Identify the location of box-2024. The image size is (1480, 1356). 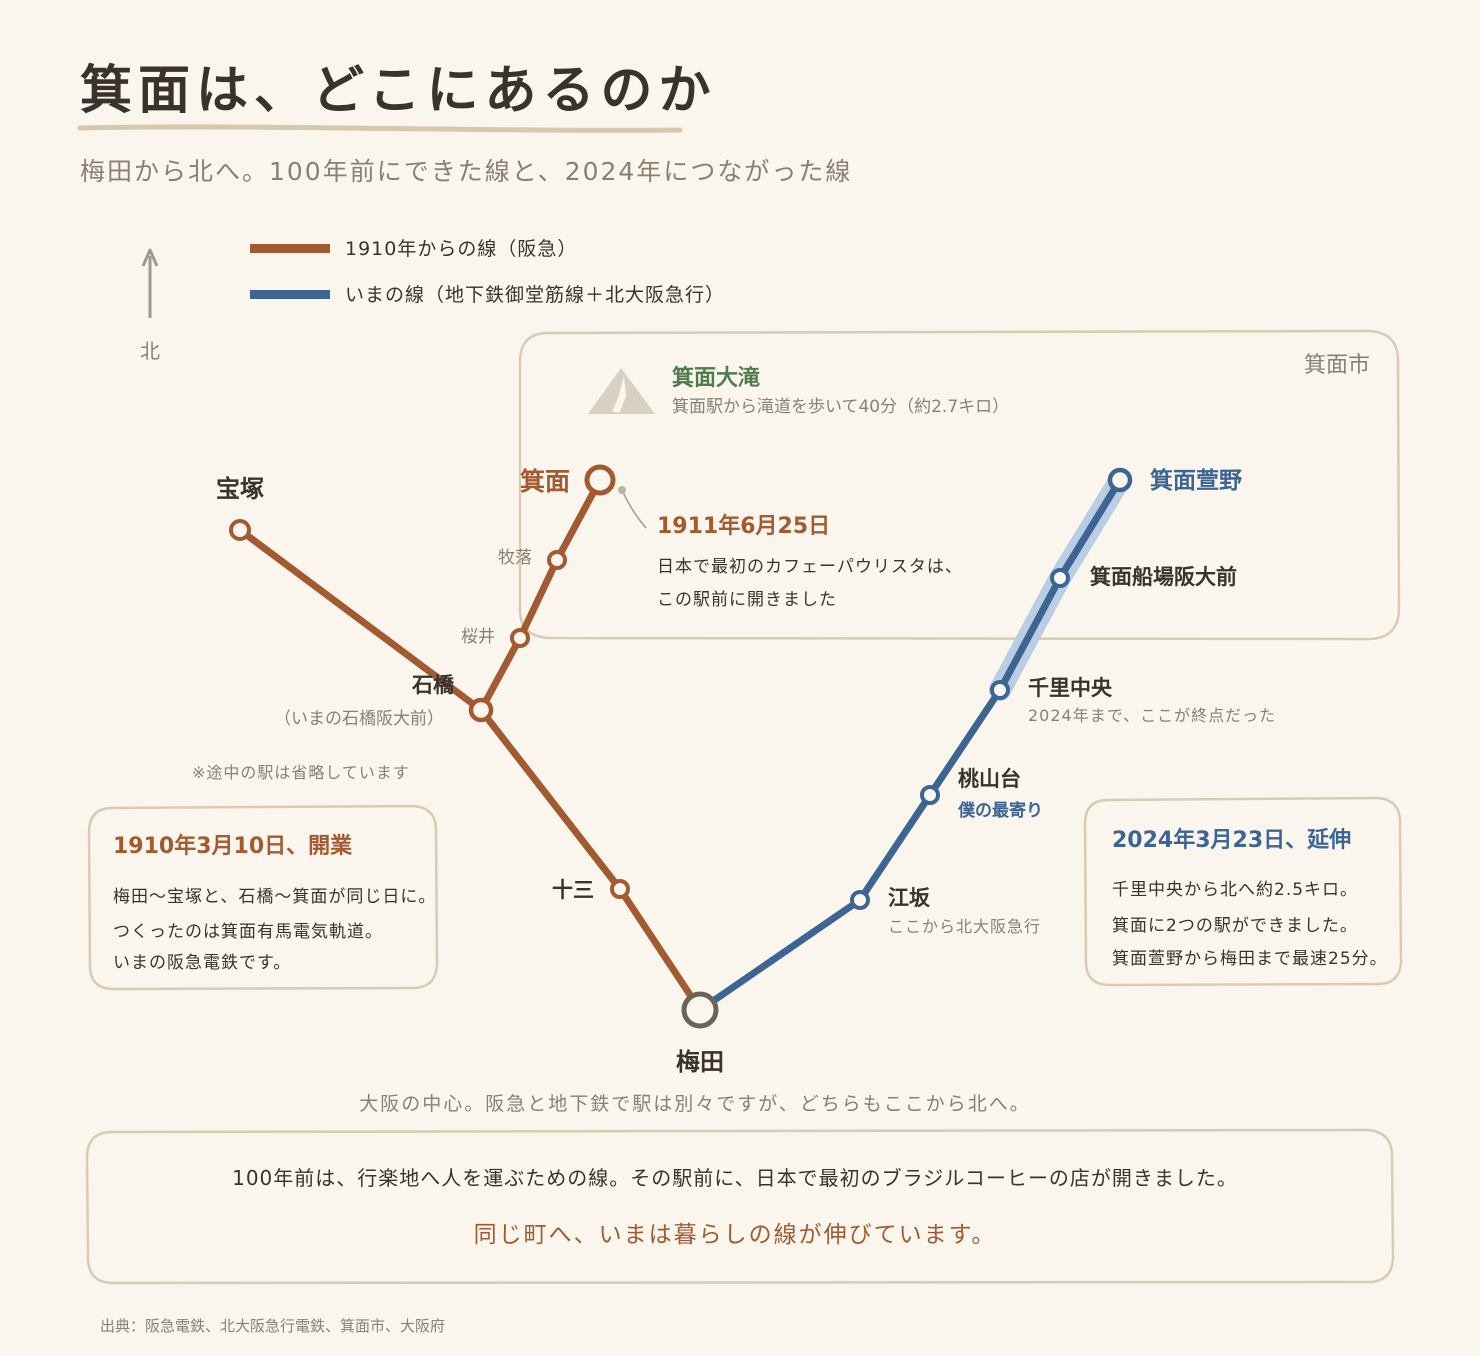
(1243, 891).